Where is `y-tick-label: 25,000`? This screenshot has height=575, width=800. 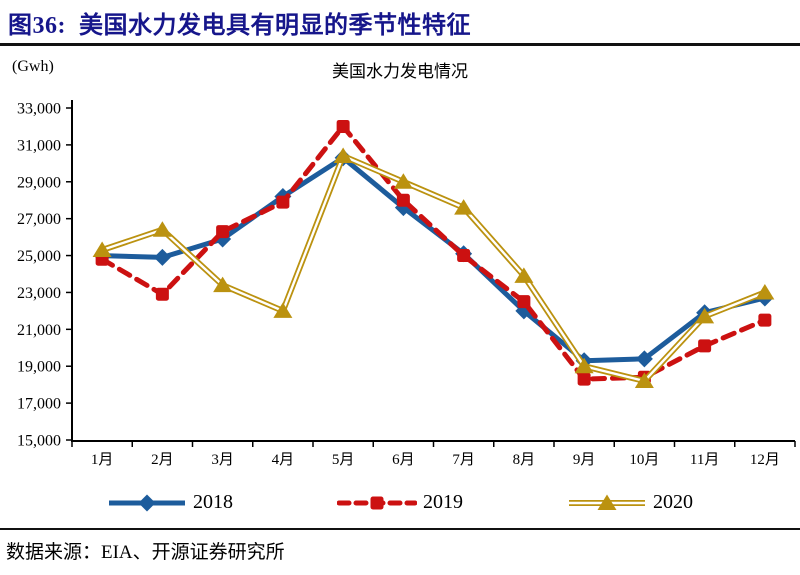
y-tick-label: 25,000 is located at coordinates (39, 256).